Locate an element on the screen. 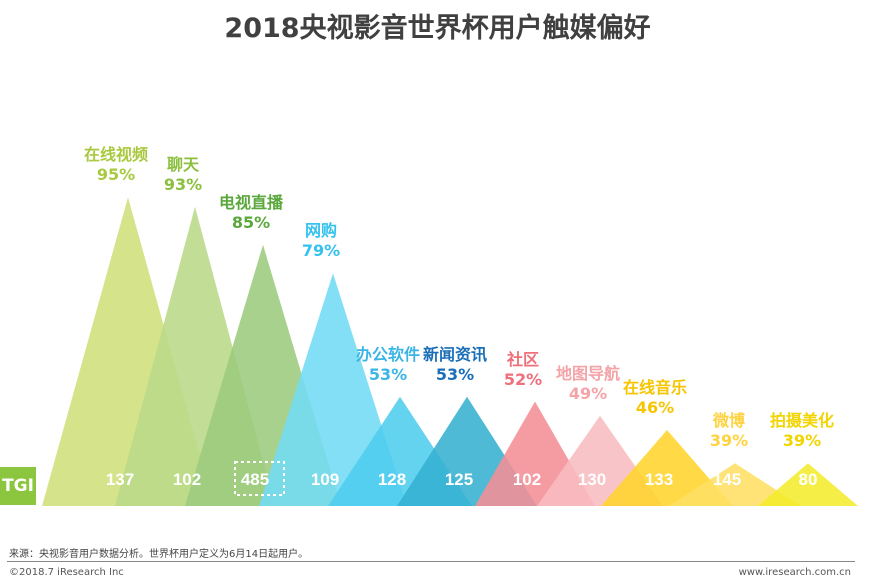  category-label: 在线音乐 46% is located at coordinates (655, 398).